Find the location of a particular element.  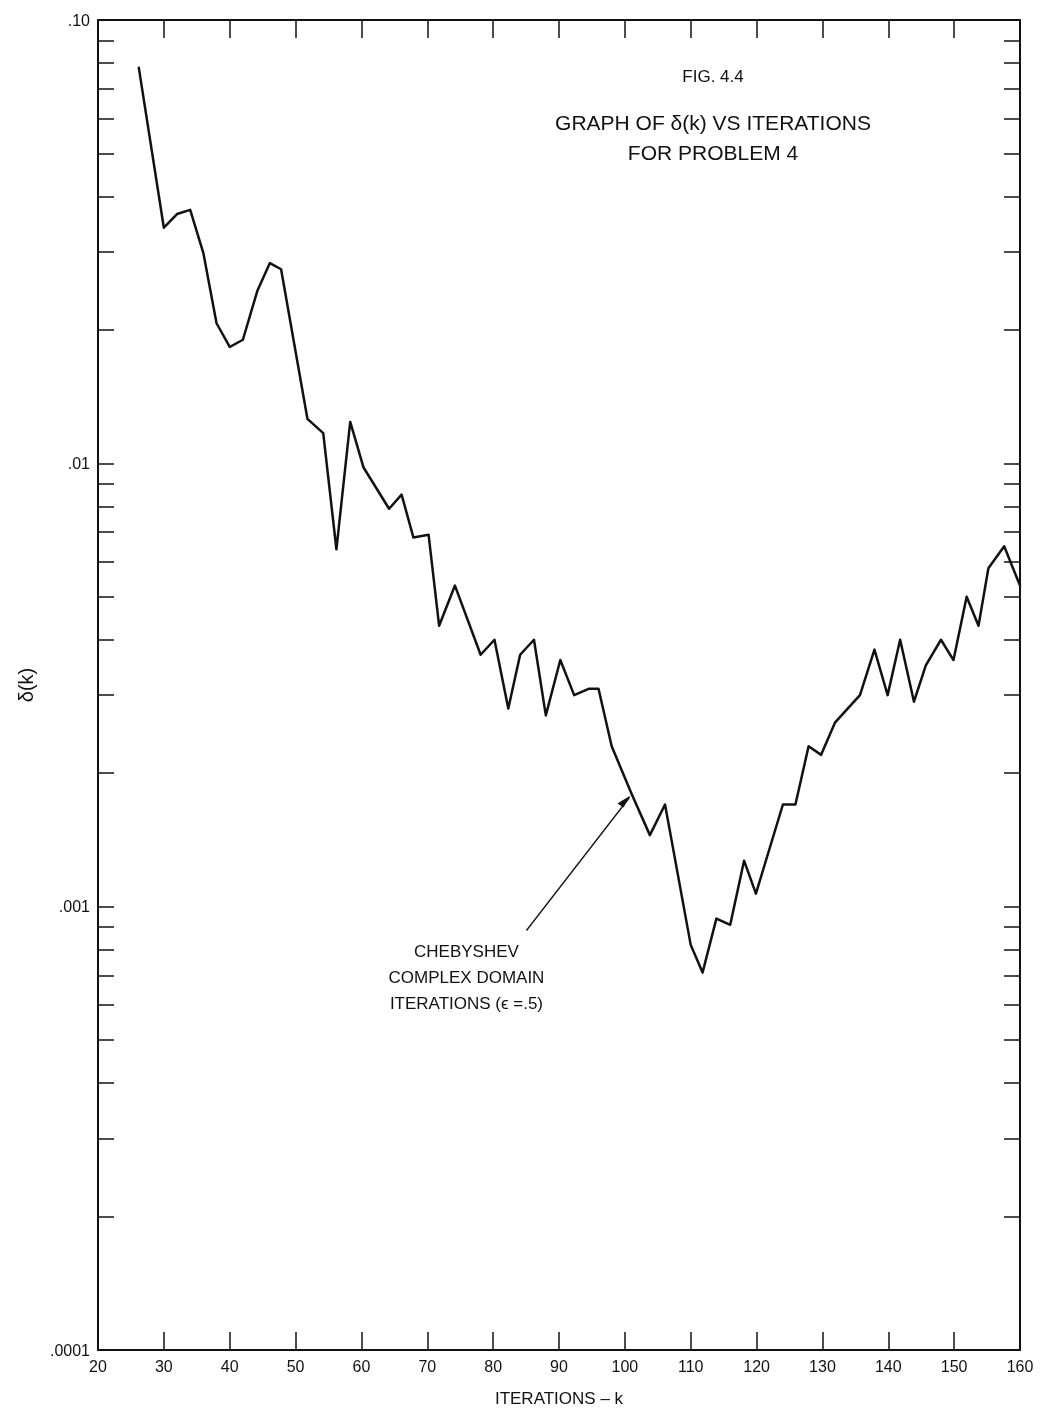

y-tick-label: .001 is located at coordinates (74, 907).